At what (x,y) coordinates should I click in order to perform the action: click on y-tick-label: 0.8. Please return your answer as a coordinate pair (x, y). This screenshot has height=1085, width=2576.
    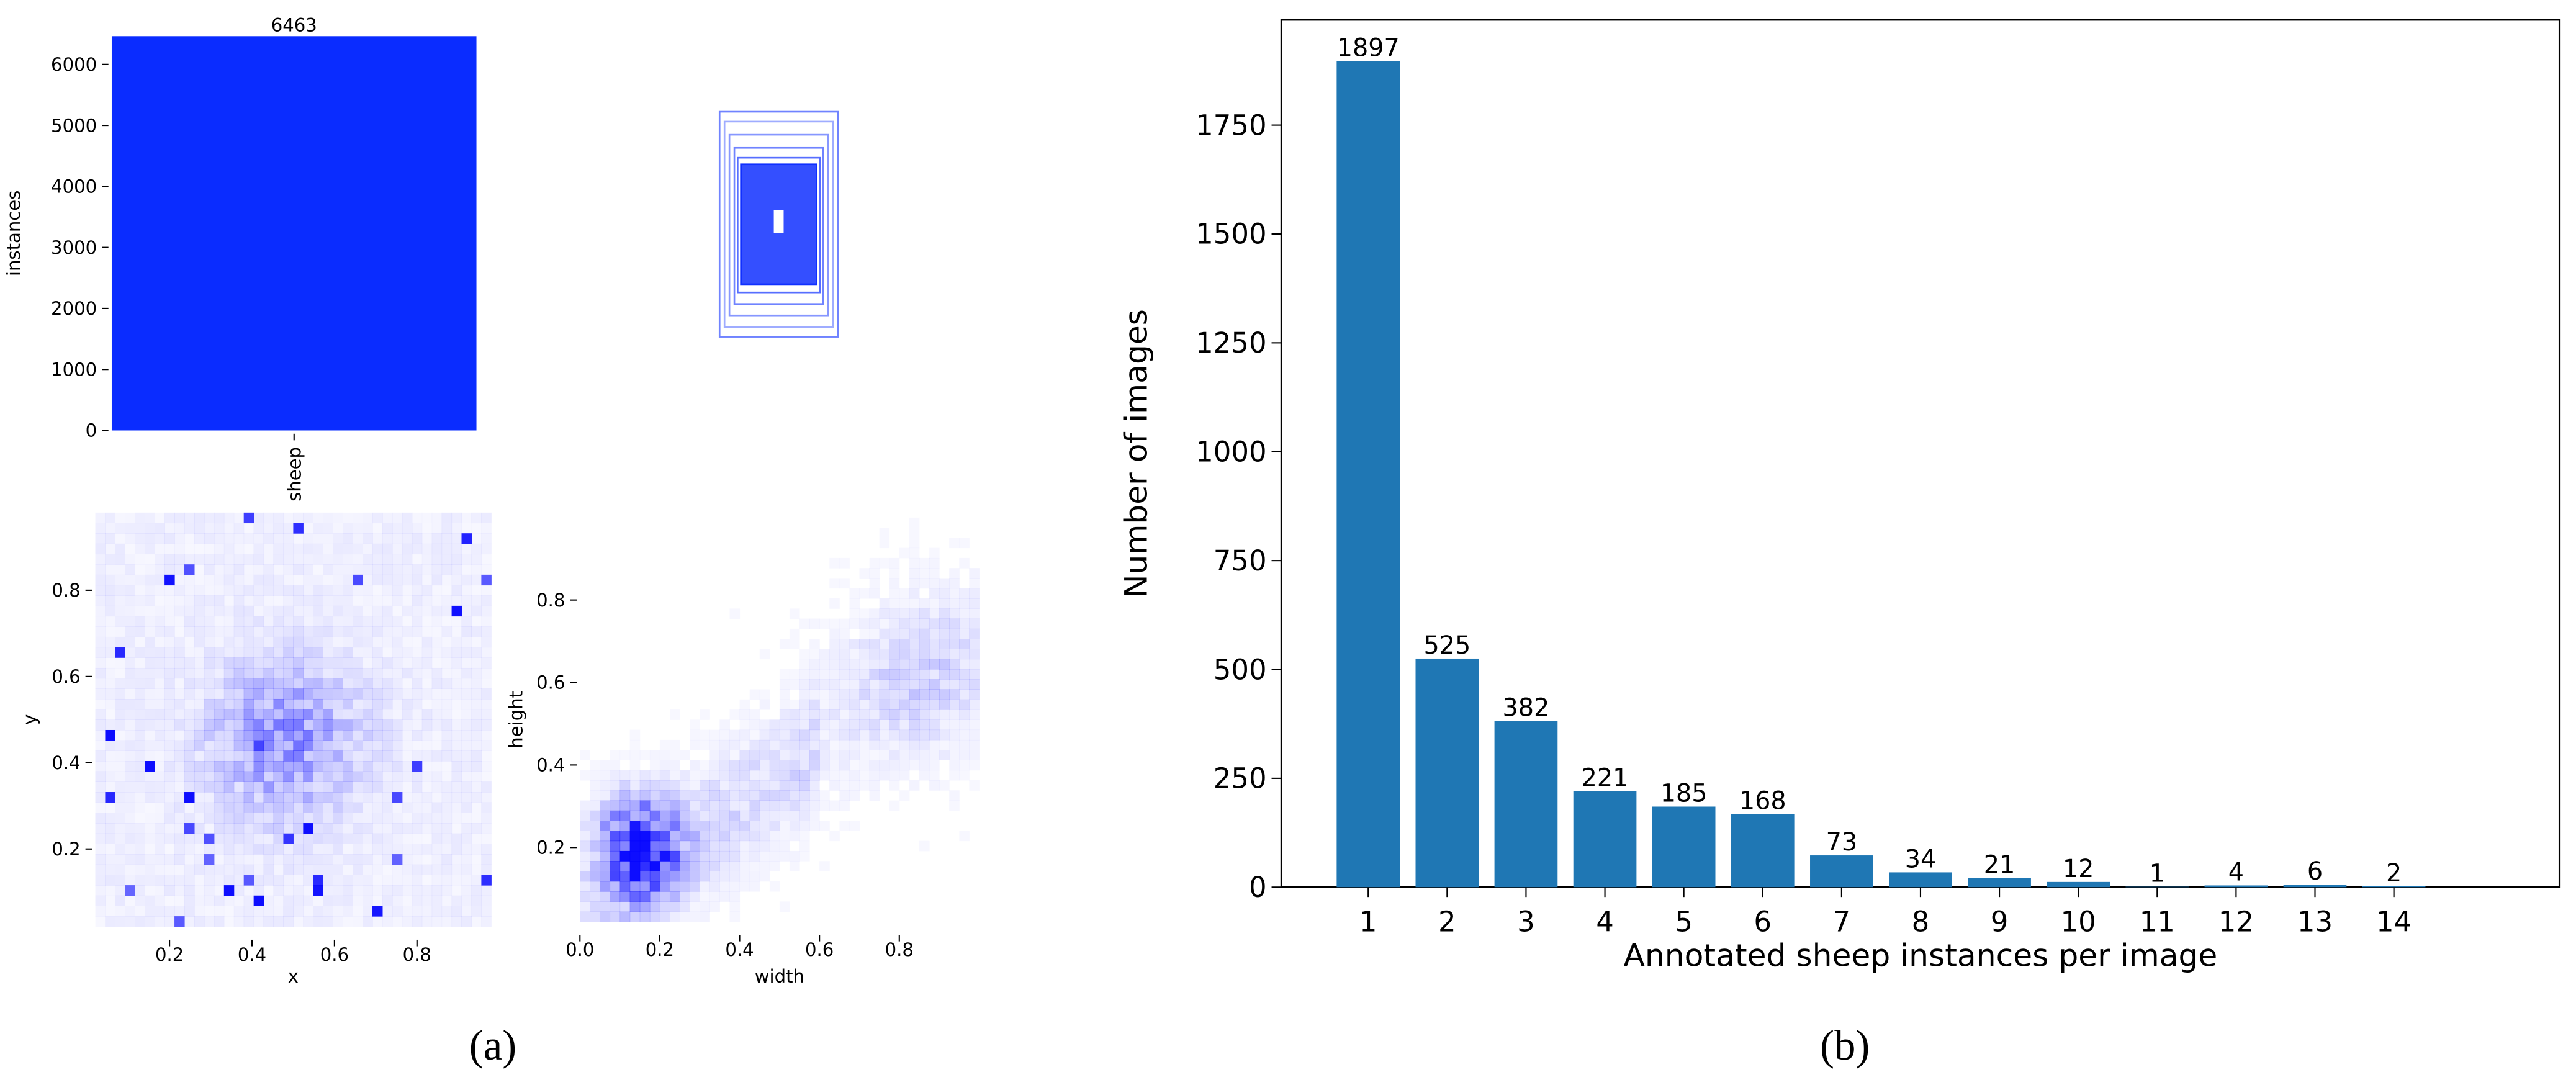
    Looking at the image, I should click on (66, 590).